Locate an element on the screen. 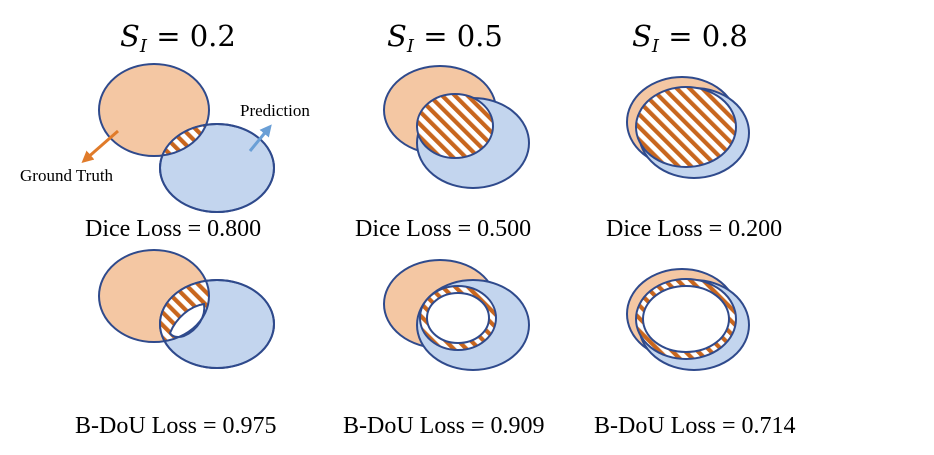 This screenshot has width=934, height=455. prediction-arrow is located at coordinates (260, 138).